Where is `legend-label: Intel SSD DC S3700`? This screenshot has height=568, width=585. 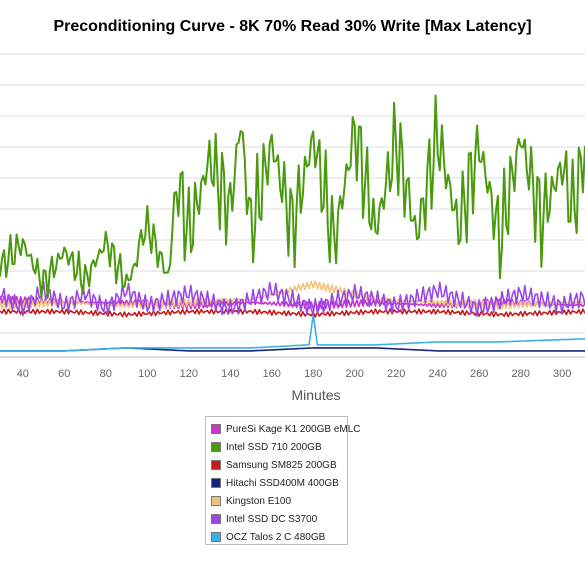
legend-label: Intel SSD DC S3700 is located at coordinates (272, 519).